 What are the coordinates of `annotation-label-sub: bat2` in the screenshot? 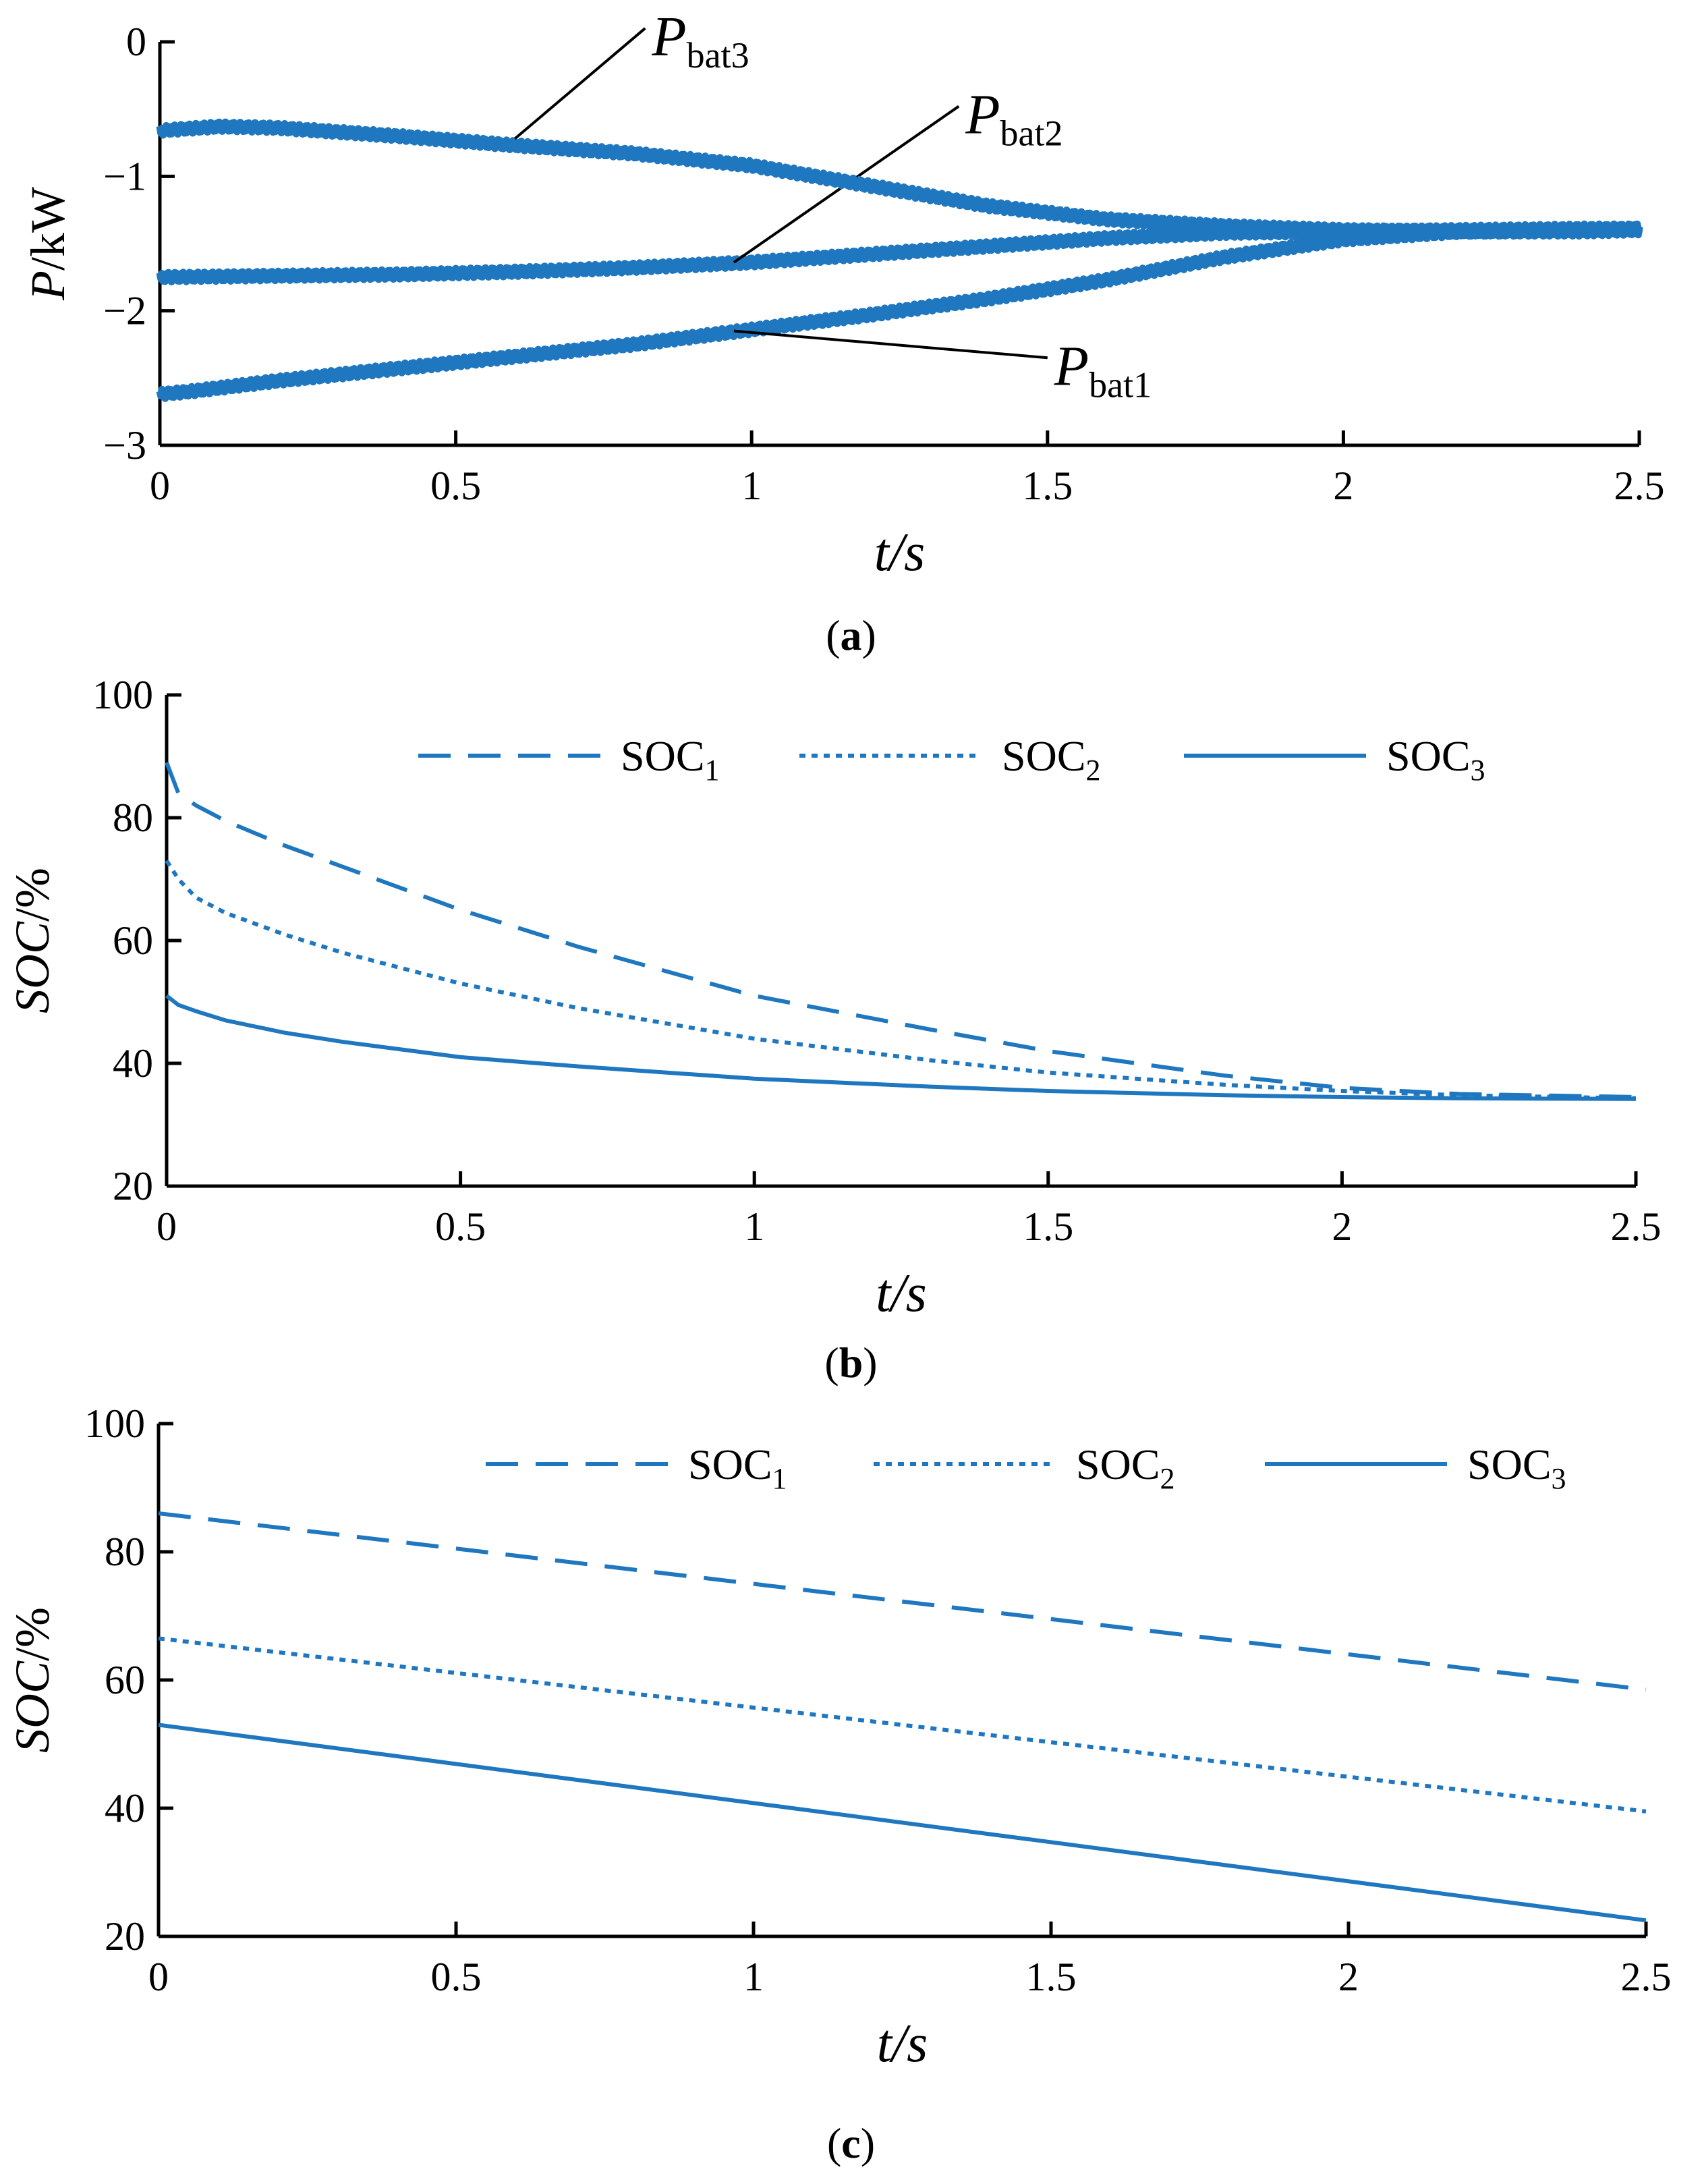 It's located at (1031, 133).